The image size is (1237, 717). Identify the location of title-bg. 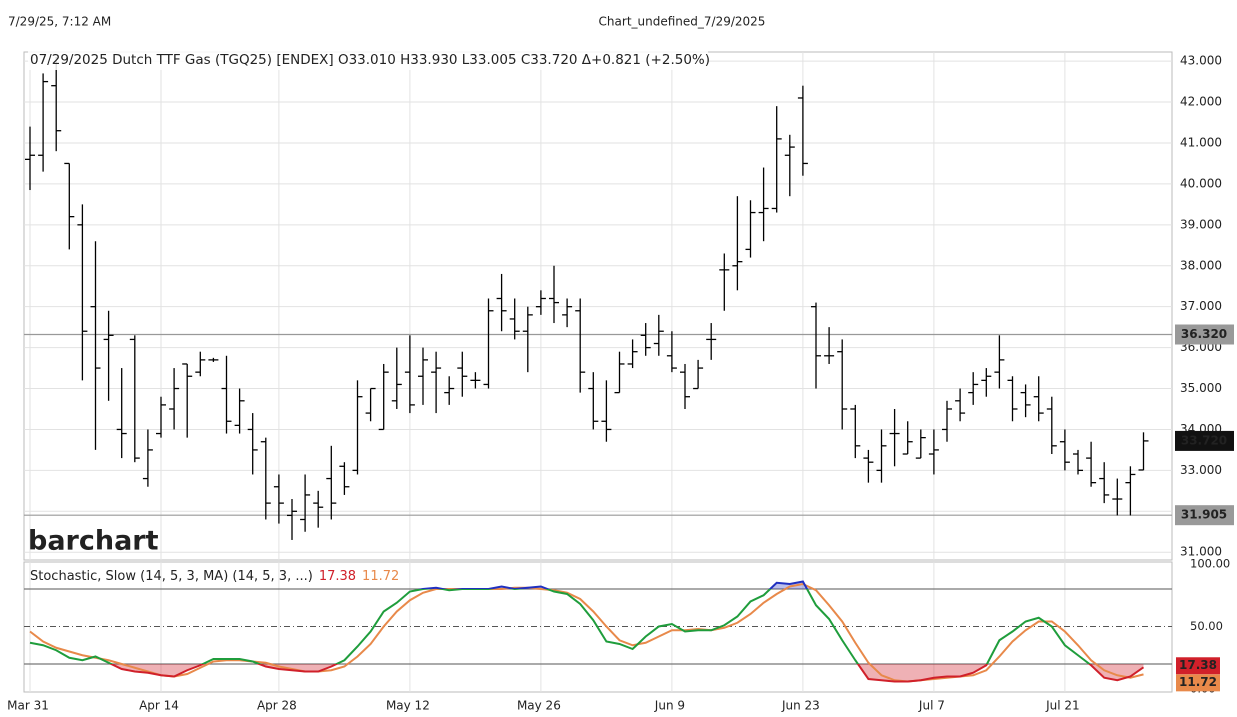
(368, 60).